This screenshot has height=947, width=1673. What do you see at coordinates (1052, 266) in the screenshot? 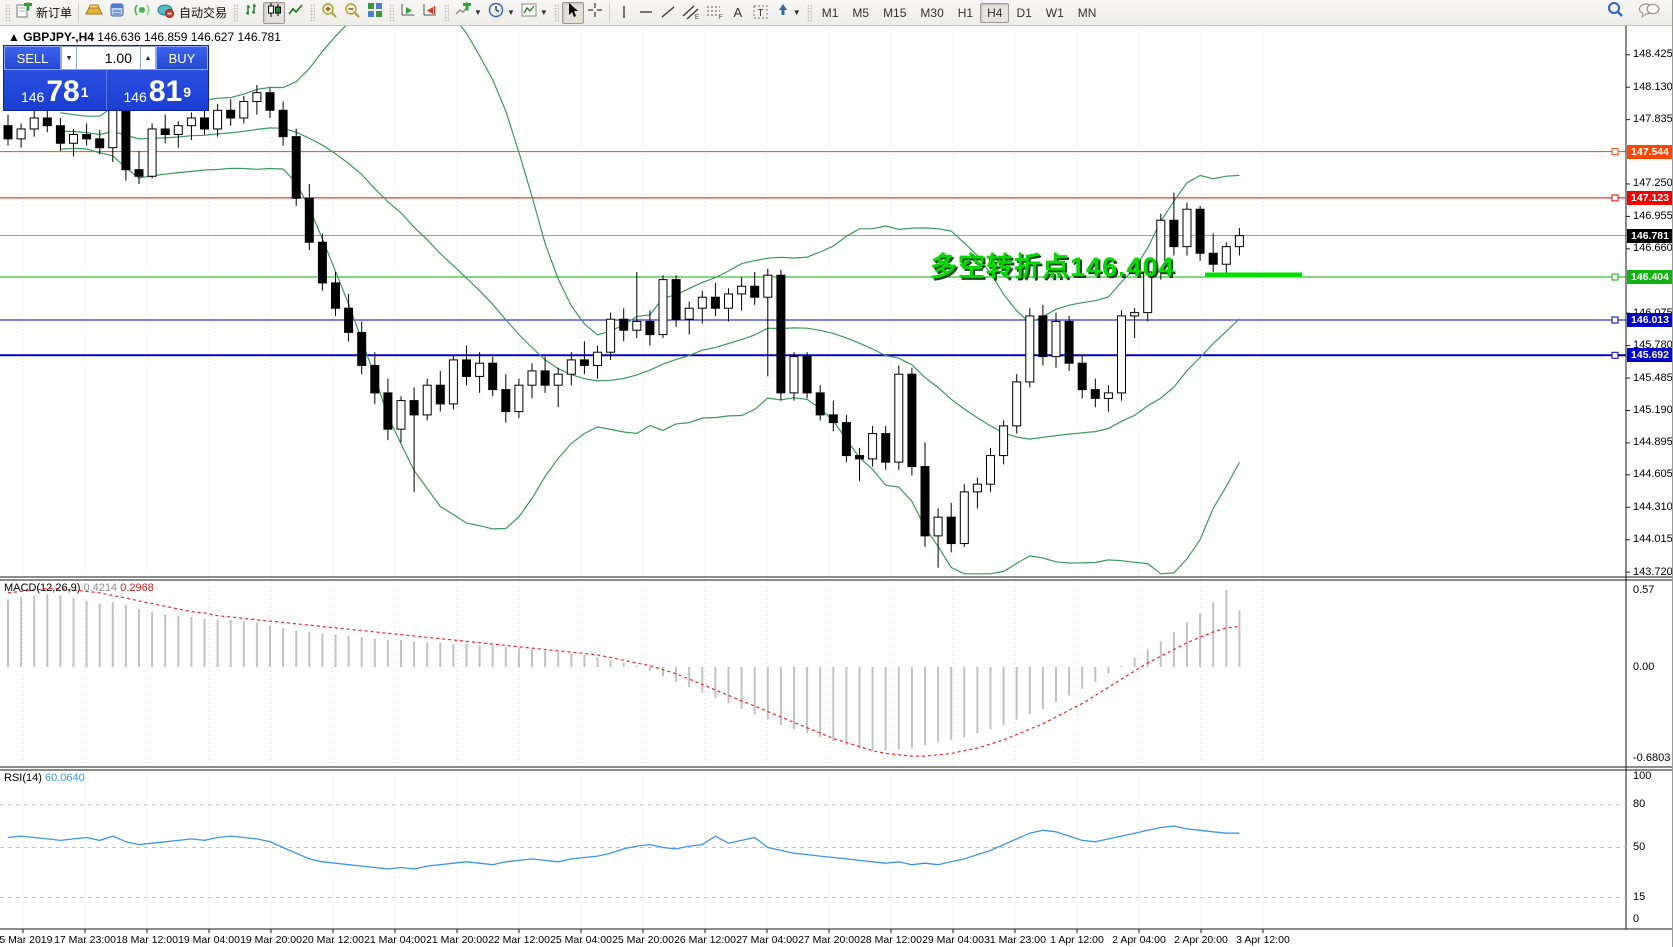
I see `chart-annotation-text: 多空转折点146.404` at bounding box center [1052, 266].